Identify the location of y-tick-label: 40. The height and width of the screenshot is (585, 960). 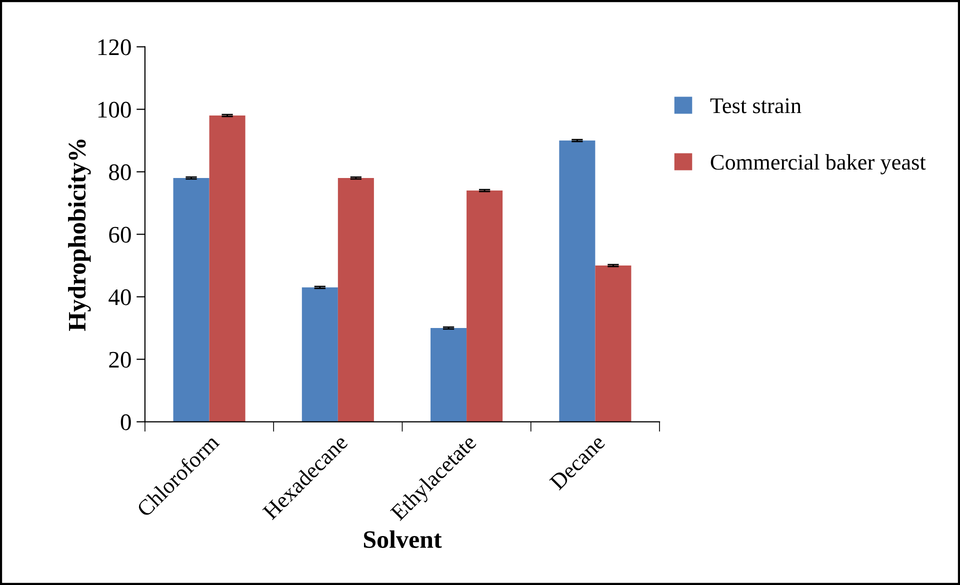
(119, 297).